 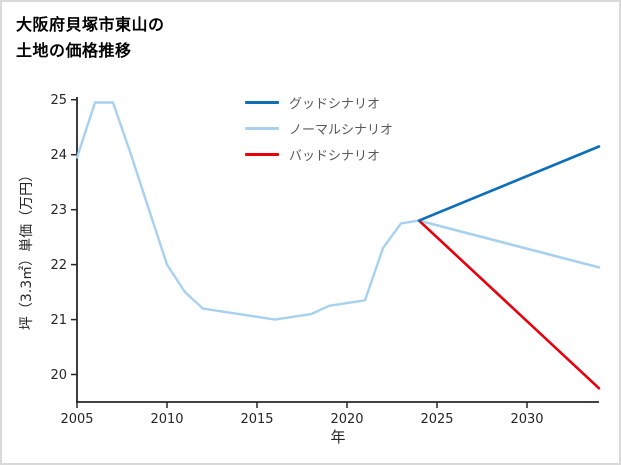 I want to click on x-tick-label: 2030, so click(x=526, y=419).